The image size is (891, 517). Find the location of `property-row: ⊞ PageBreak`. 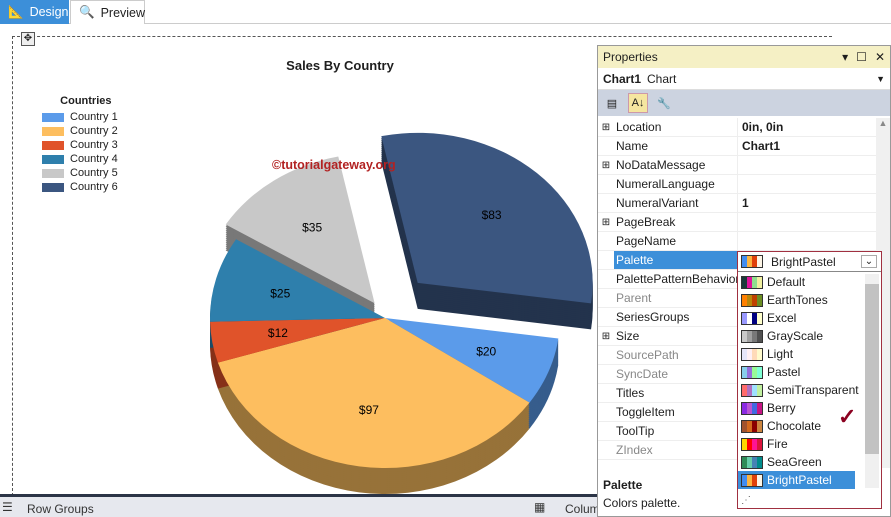

property-row: ⊞ PageBreak is located at coordinates (737, 222).